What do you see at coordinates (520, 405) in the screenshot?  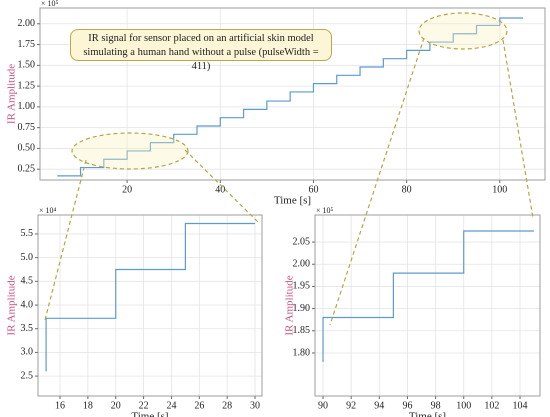 I see `x-tick-label: 104` at bounding box center [520, 405].